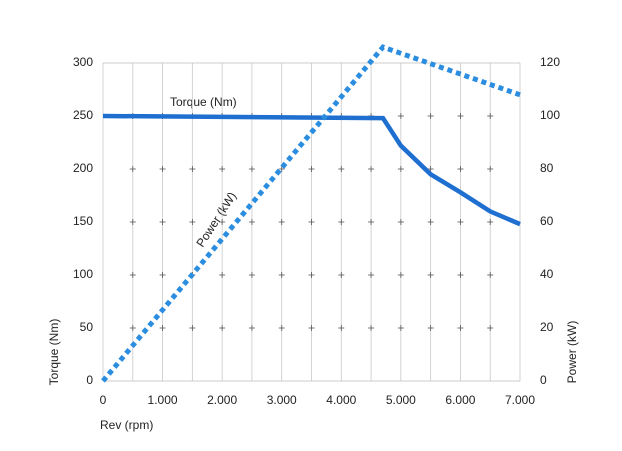 This screenshot has height=451, width=622. Describe the element at coordinates (83, 274) in the screenshot. I see `y-tick-label: 100` at that location.